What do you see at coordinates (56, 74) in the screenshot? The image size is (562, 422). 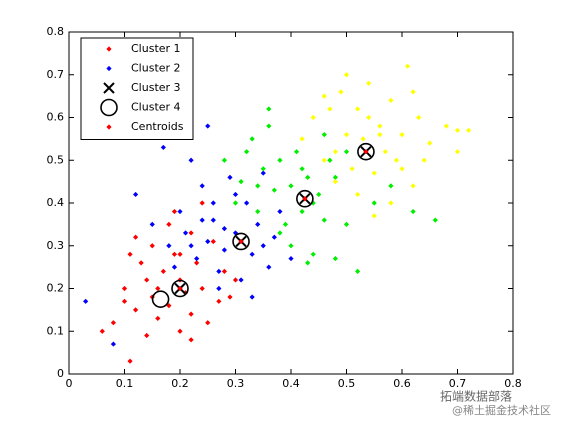 I see `y-tick-label: 0.7` at bounding box center [56, 74].